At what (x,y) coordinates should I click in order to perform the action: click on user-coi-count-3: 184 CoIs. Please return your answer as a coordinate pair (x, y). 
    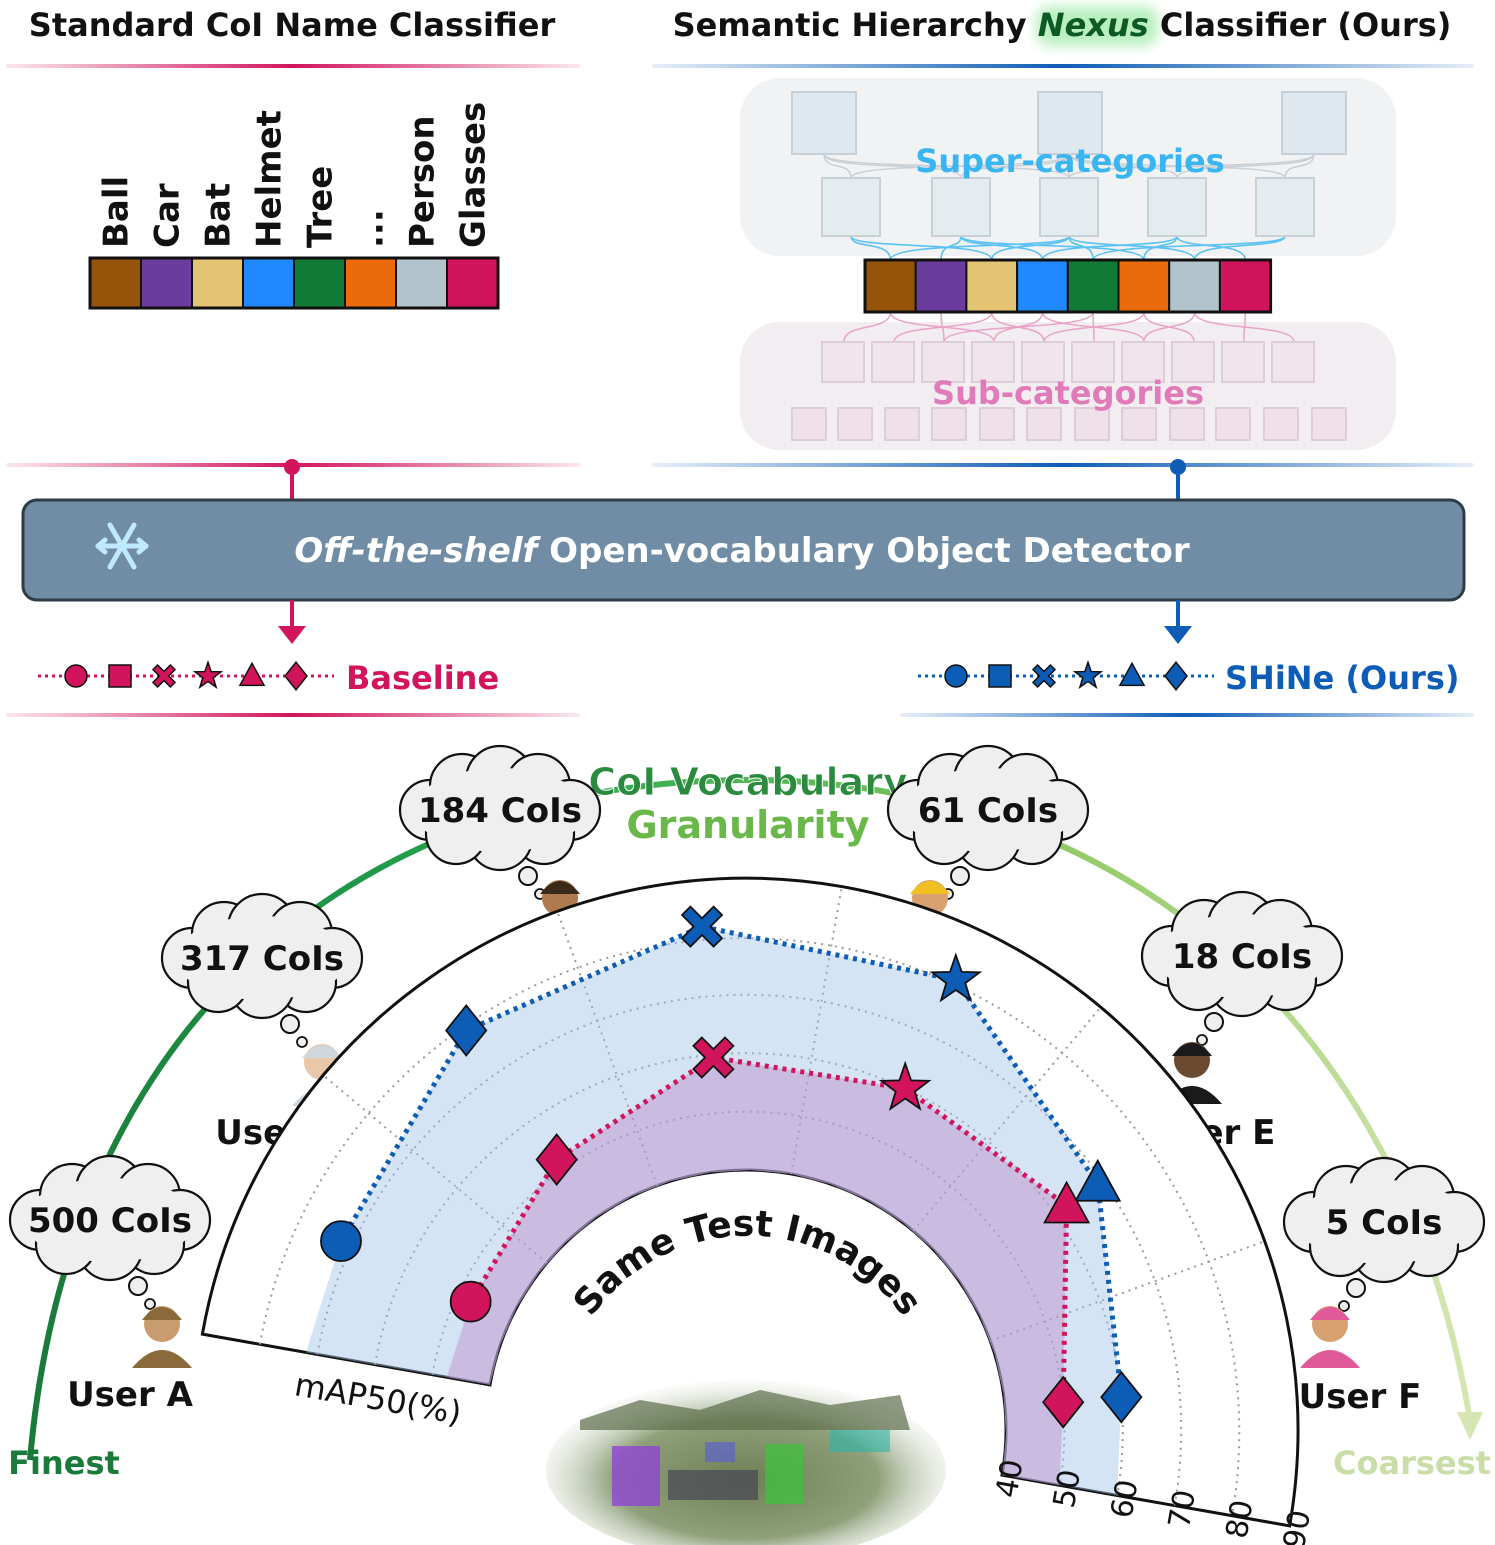
    Looking at the image, I should click on (500, 811).